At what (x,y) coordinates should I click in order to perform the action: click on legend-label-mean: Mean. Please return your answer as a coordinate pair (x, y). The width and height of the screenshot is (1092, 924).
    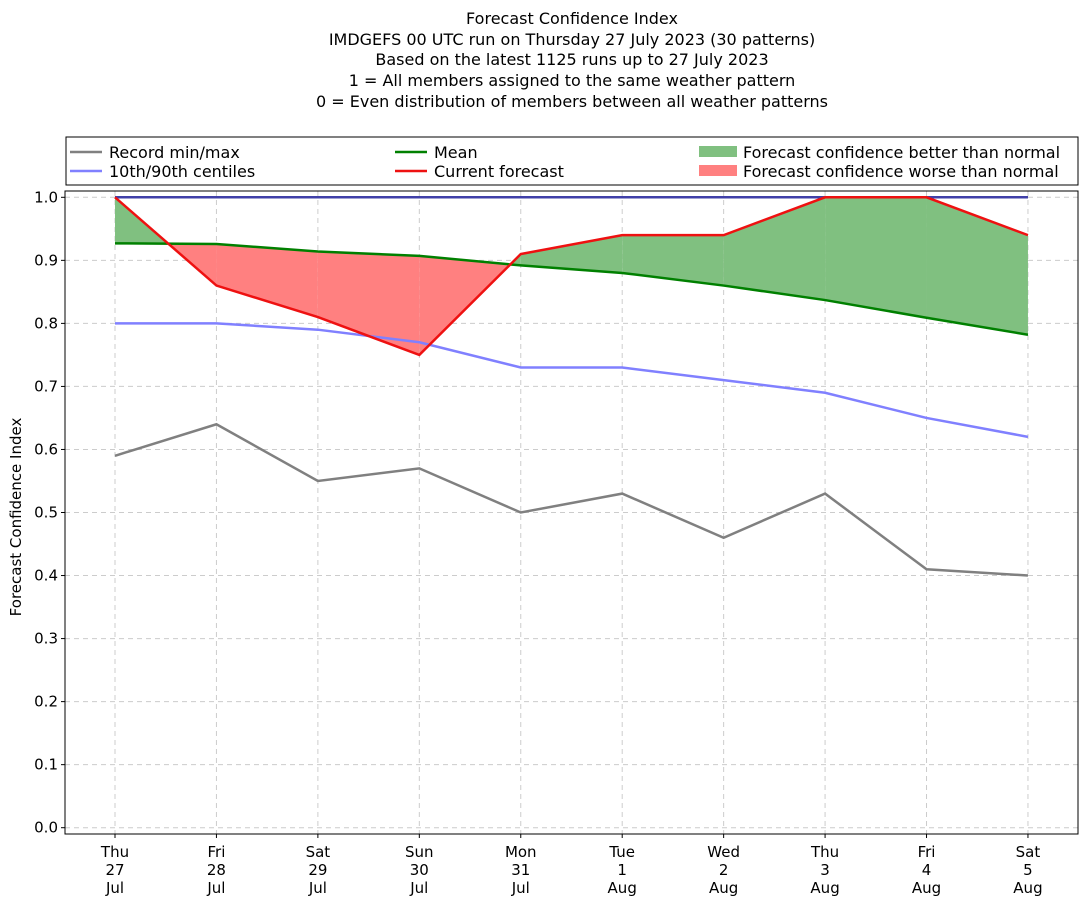
    Looking at the image, I should click on (456, 152).